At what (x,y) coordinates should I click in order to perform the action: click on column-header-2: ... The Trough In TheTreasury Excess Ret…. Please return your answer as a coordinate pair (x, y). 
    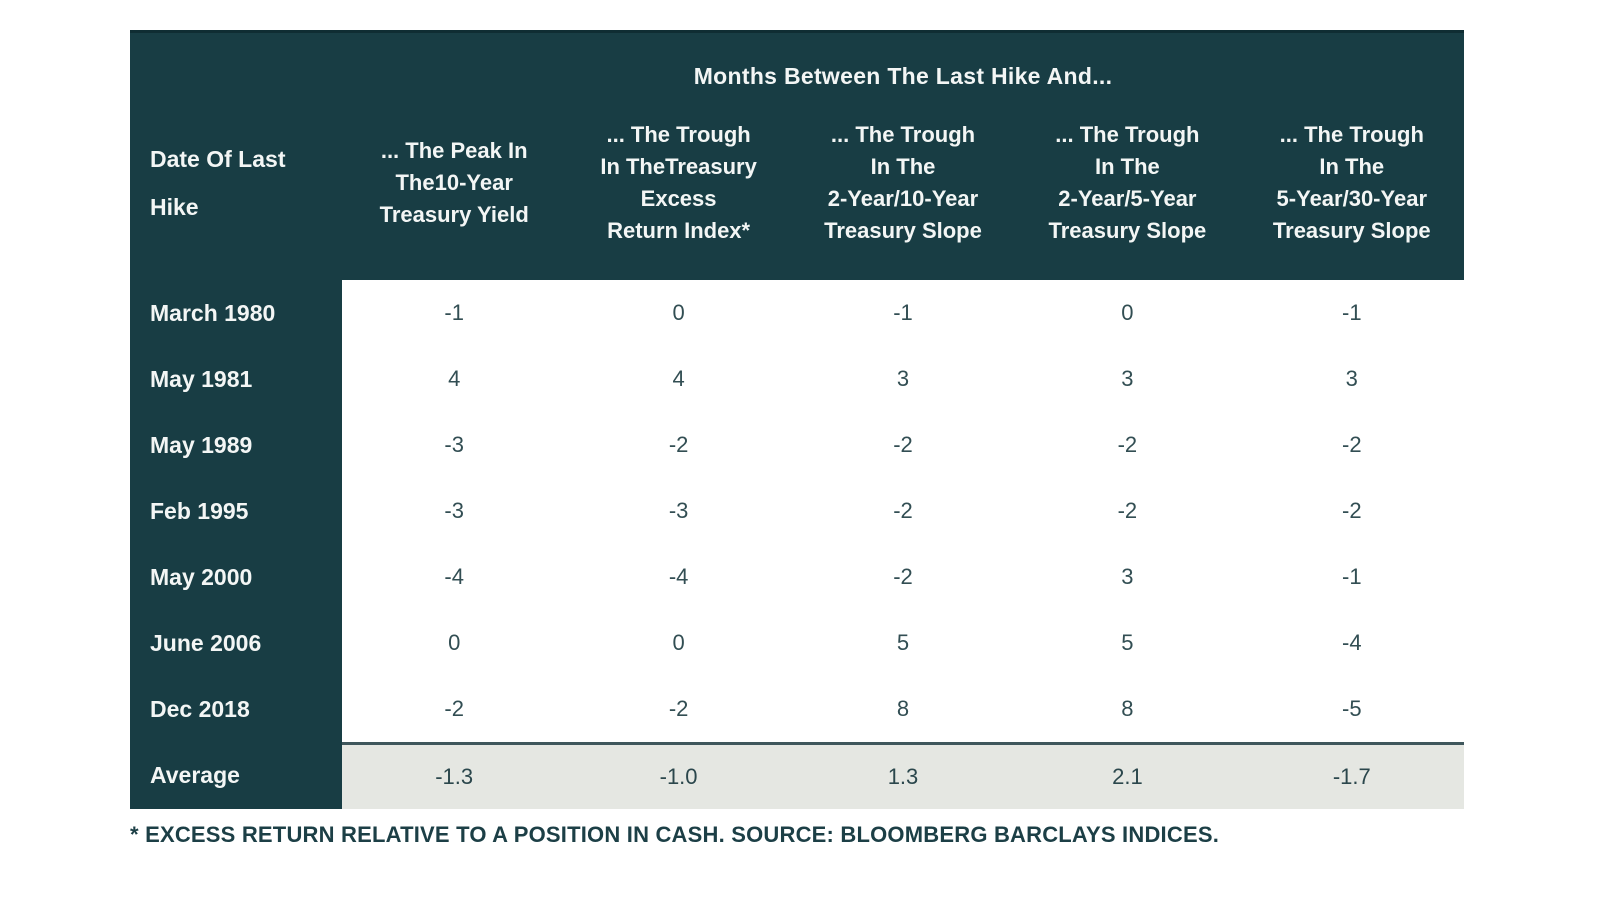
    Looking at the image, I should click on (678, 182).